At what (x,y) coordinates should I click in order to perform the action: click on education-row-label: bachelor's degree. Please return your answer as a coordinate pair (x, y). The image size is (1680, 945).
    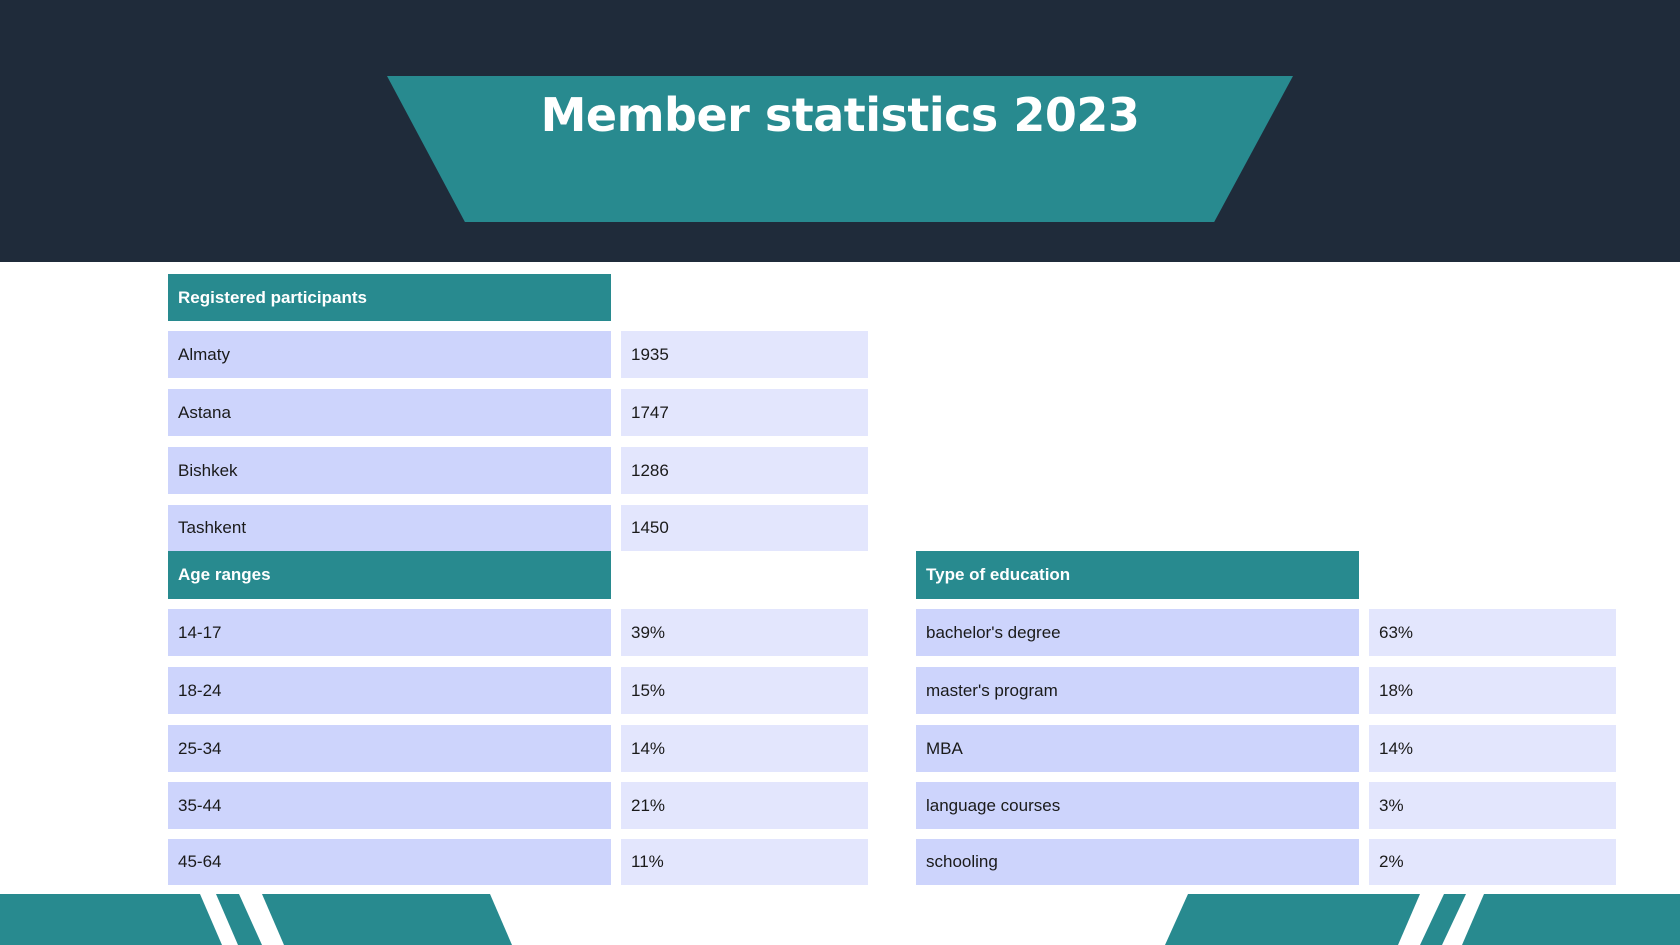
    Looking at the image, I should click on (1137, 632).